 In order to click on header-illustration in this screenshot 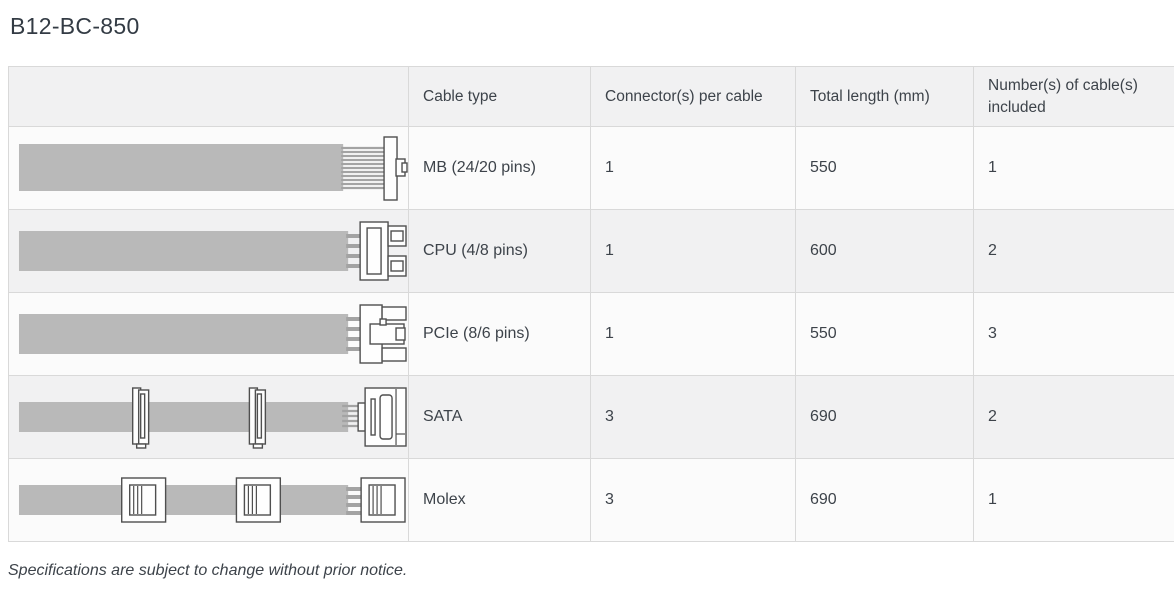, I will do `click(208, 97)`.